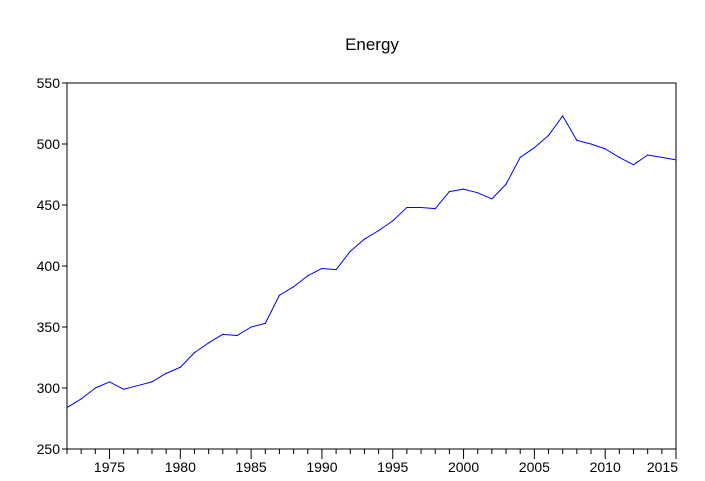 The image size is (705, 481). Describe the element at coordinates (49, 449) in the screenshot. I see `y-tick-label: 250` at that location.